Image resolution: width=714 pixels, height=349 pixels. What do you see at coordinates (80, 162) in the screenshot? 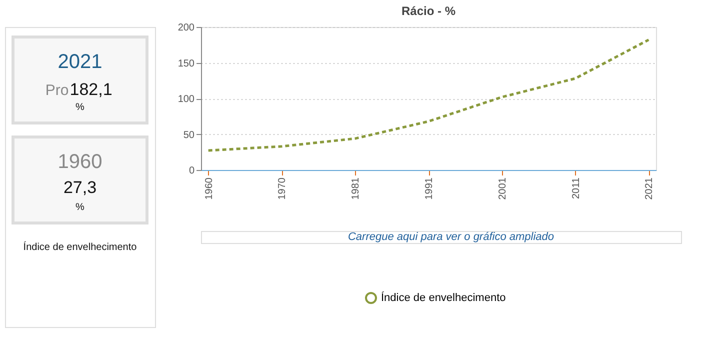
I see `text: 1960` at bounding box center [80, 162].